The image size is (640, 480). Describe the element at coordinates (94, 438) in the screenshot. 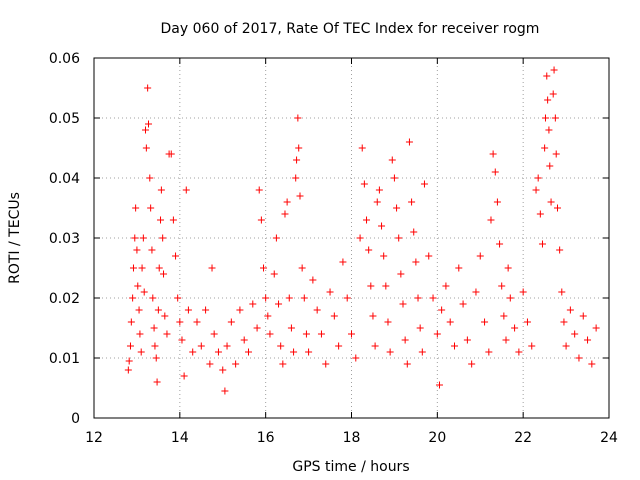

I see `x-tick-label: 12` at that location.